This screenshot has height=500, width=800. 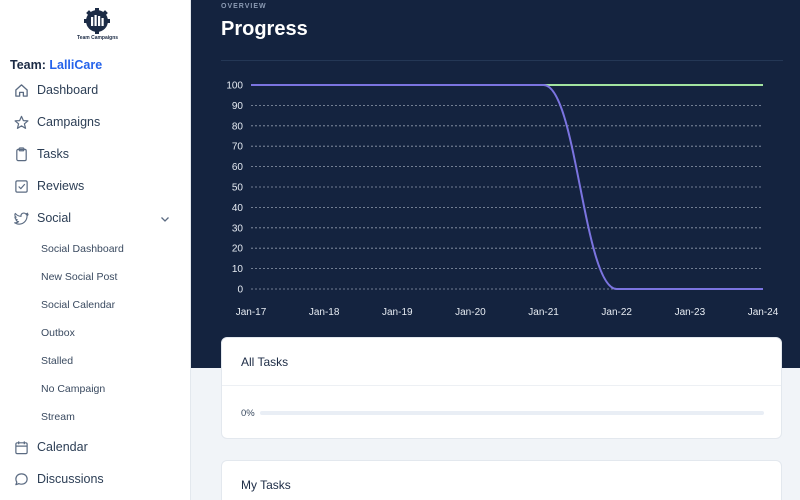 What do you see at coordinates (266, 485) in the screenshot?
I see `my-tasks-title: My Tasks` at bounding box center [266, 485].